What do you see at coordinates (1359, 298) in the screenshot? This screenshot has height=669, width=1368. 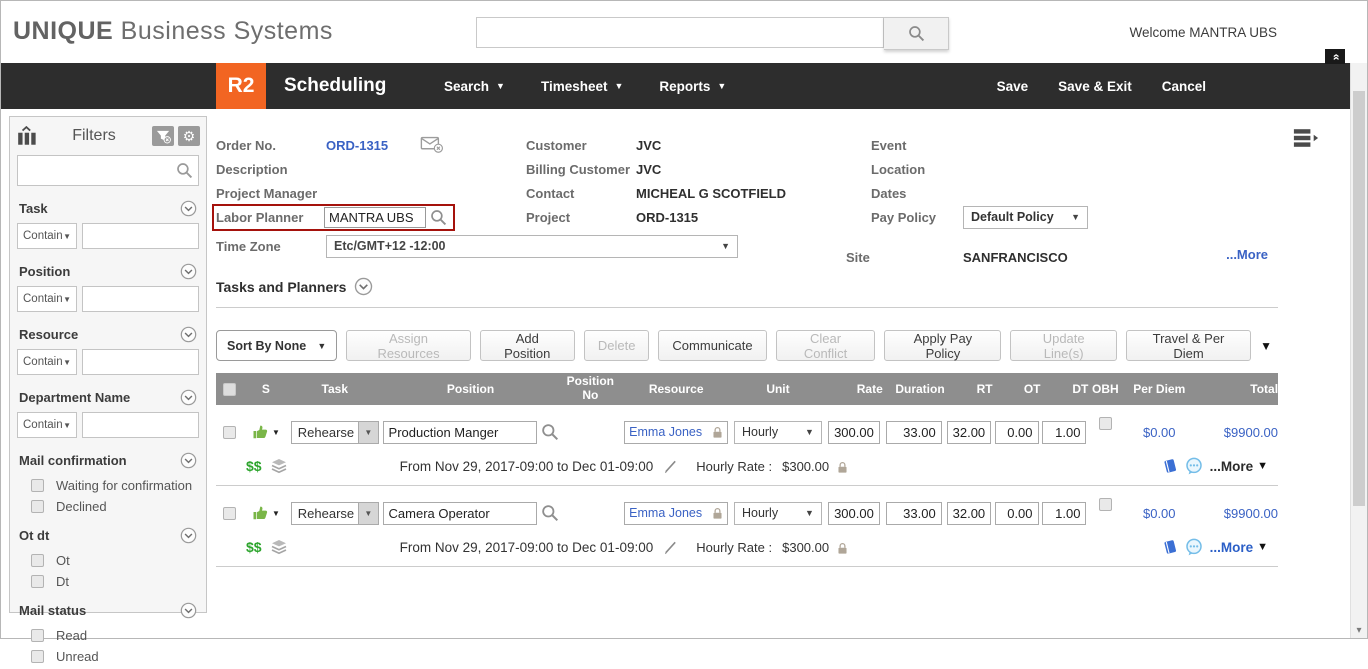 I see `scrollbar-thumb` at bounding box center [1359, 298].